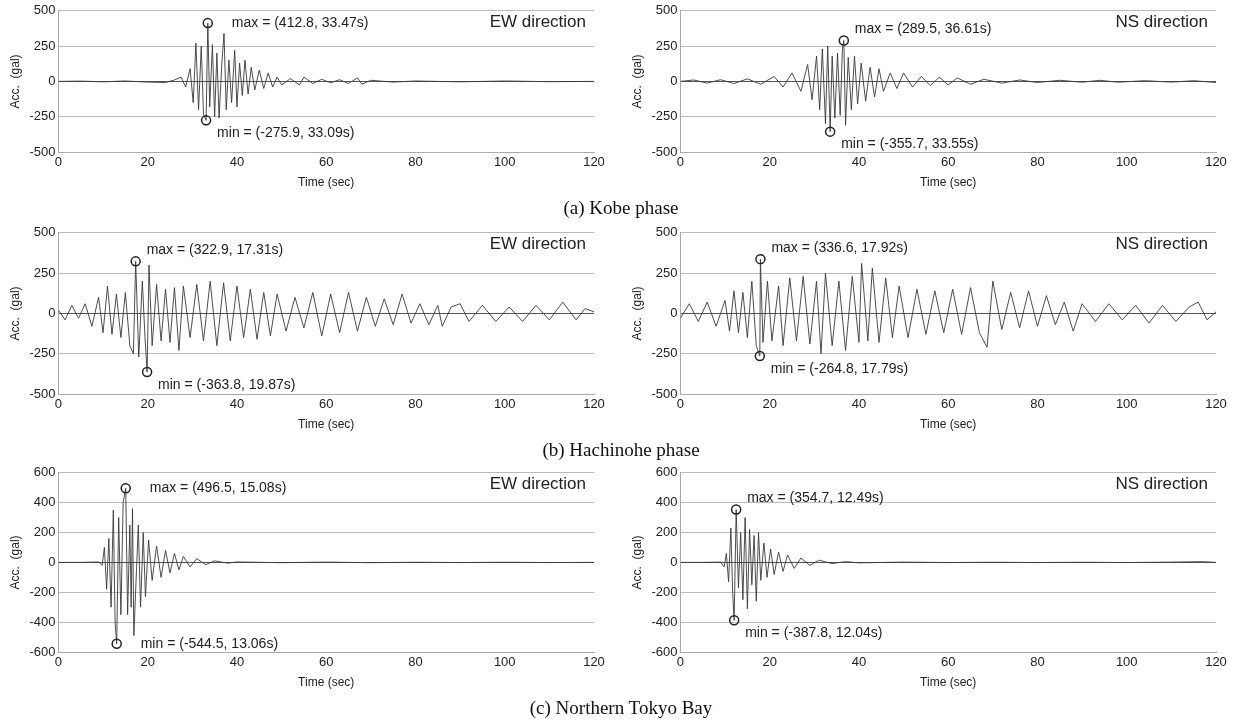 The width and height of the screenshot is (1242, 724). I want to click on text: (b) Hachinohe phase, so click(621, 450).